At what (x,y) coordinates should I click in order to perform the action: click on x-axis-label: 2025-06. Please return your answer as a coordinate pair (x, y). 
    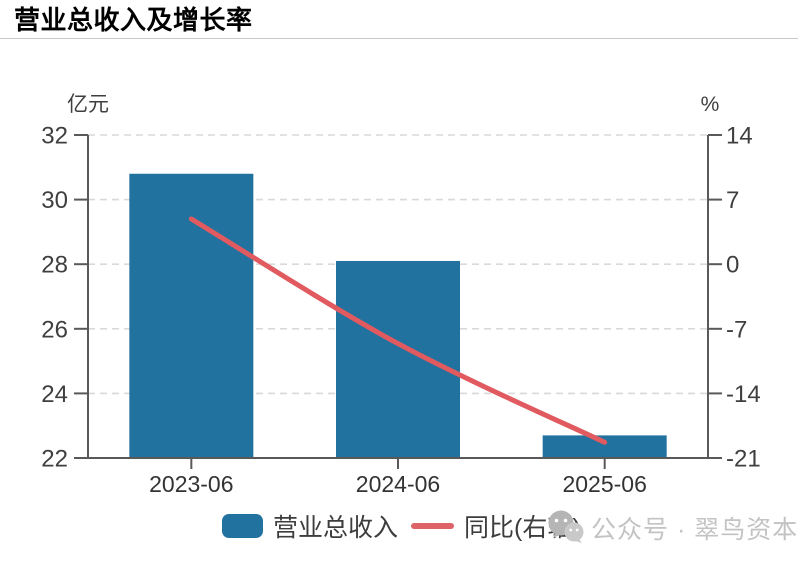
    Looking at the image, I should click on (604, 484).